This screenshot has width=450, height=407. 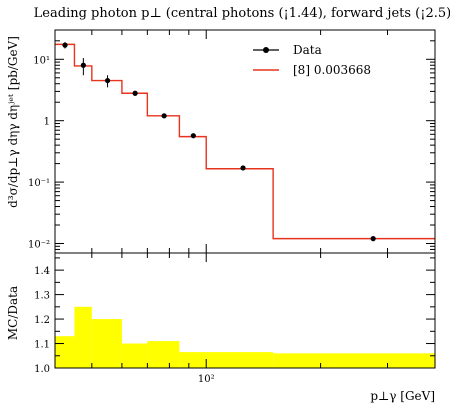 What do you see at coordinates (312, 60) in the screenshot?
I see `legend: Data [8] 0.003668` at bounding box center [312, 60].